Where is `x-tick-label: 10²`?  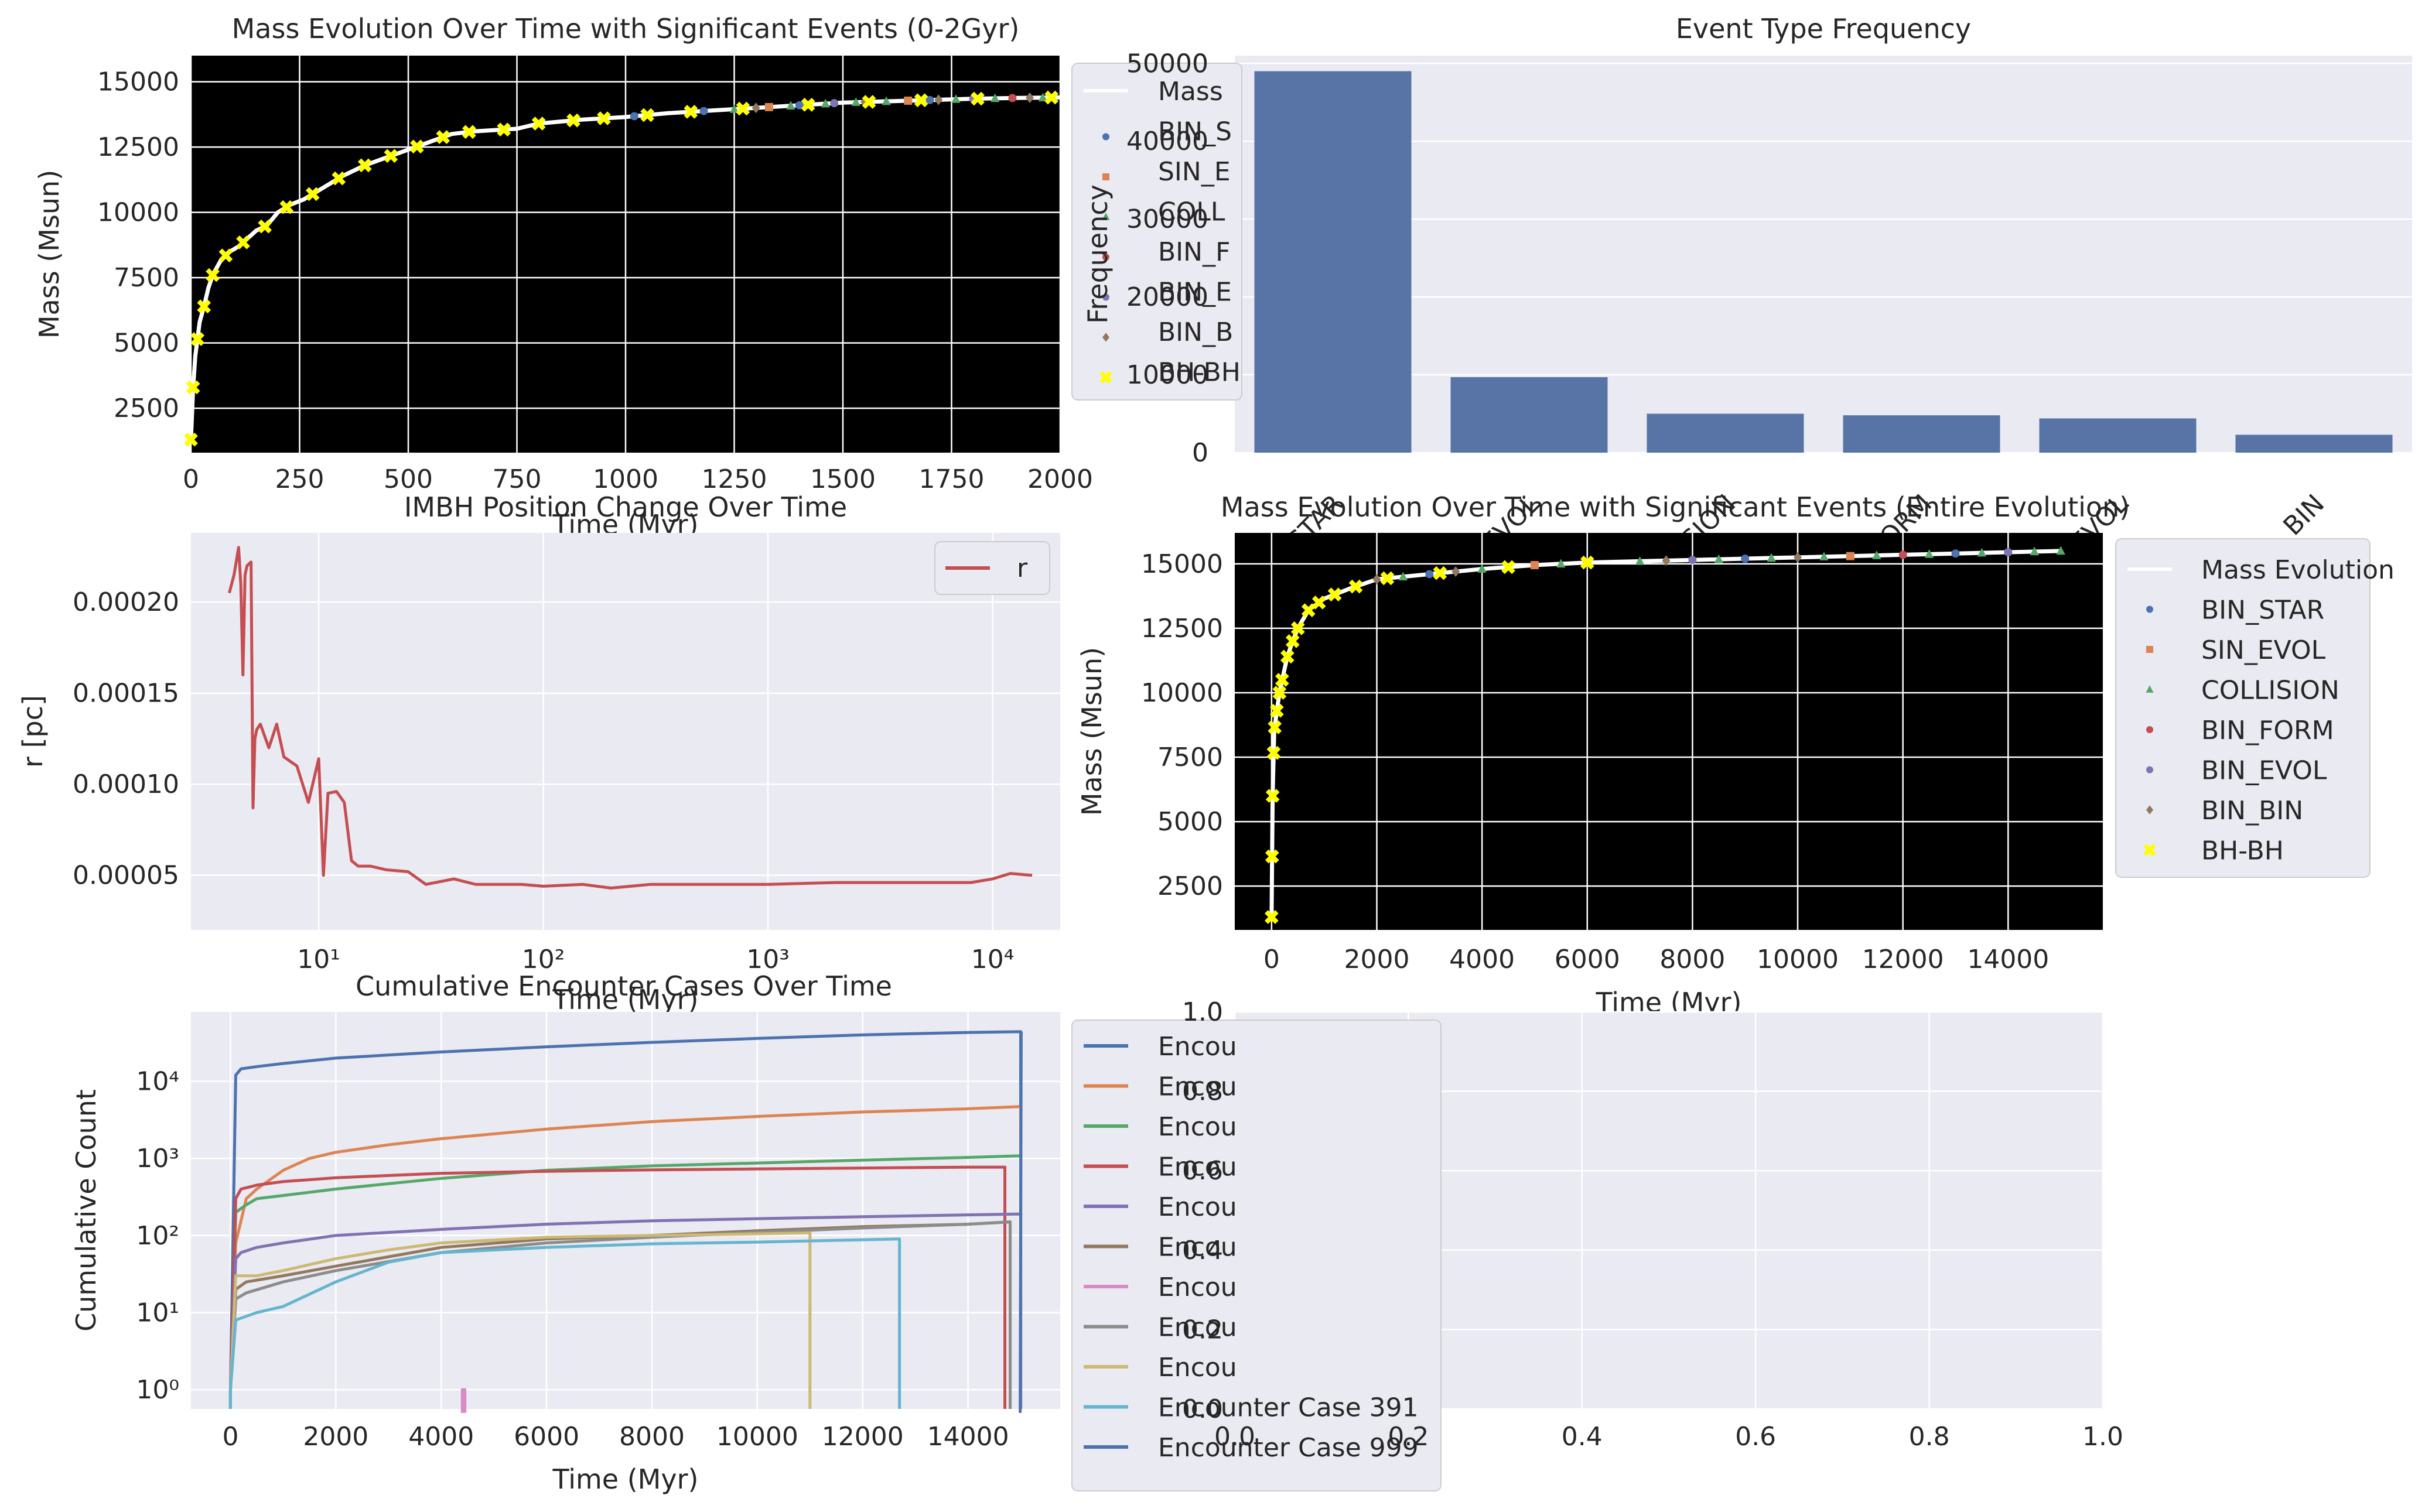
x-tick-label: 10² is located at coordinates (543, 959).